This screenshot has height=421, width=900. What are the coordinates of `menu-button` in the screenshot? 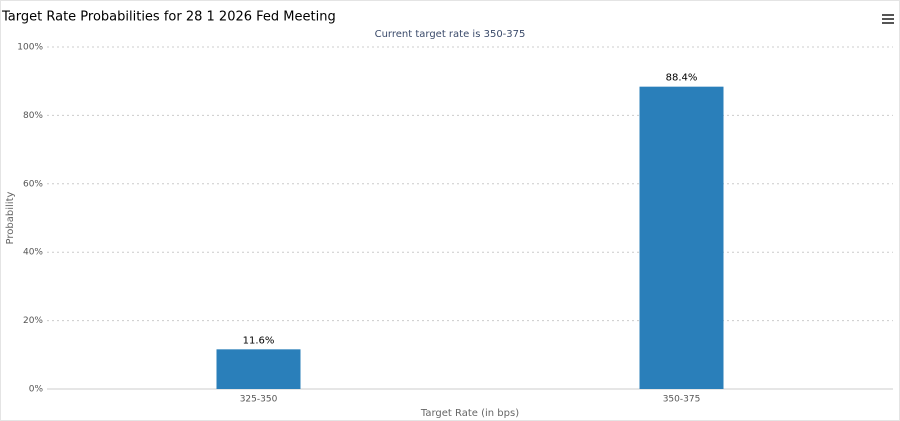 It's located at (888, 19).